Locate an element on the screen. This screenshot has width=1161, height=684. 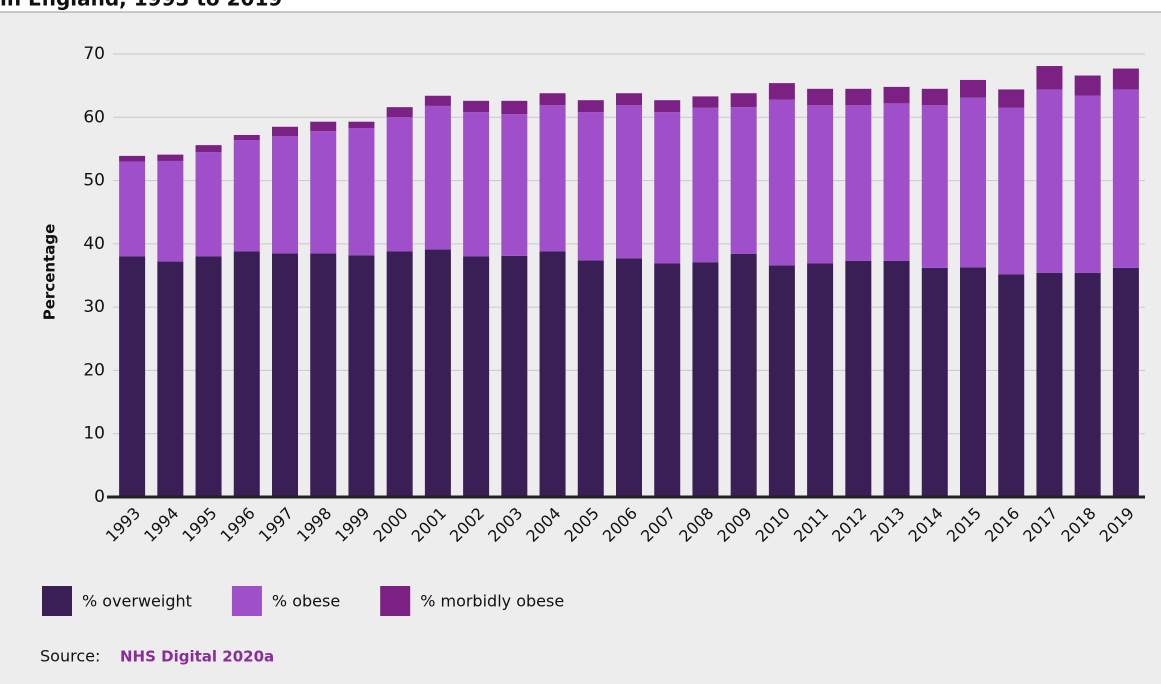
x-tick-label: 2013 is located at coordinates (887, 525).